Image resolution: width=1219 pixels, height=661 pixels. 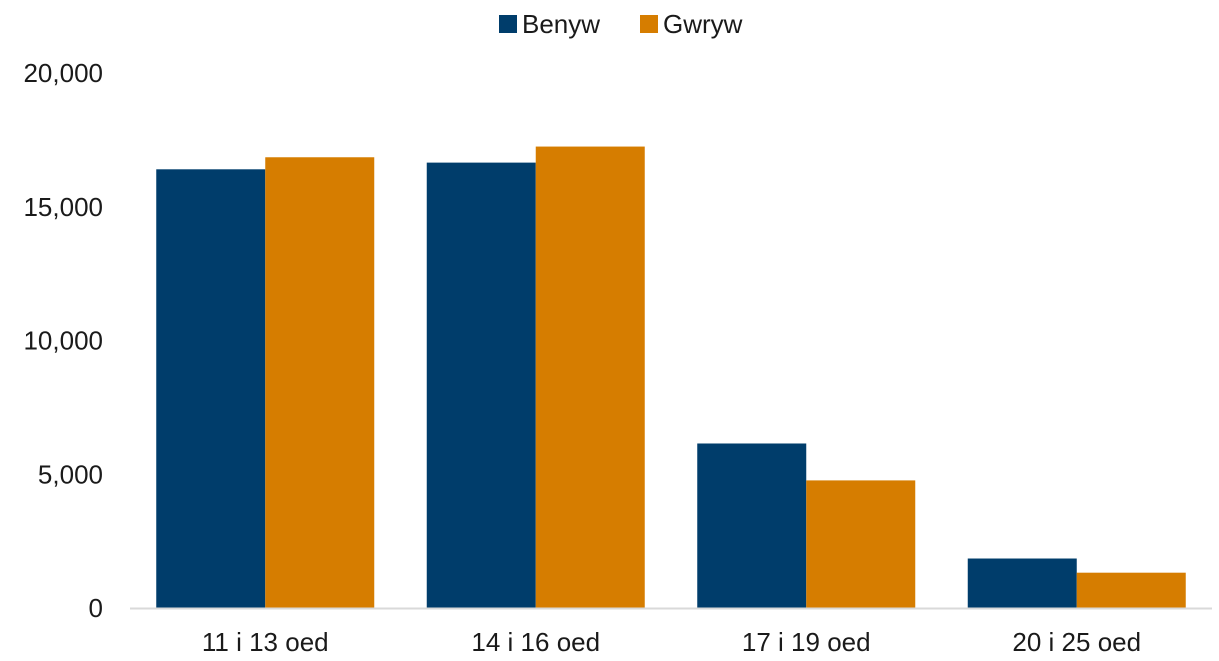 I want to click on y-tick-label: 5,000, so click(x=70, y=474).